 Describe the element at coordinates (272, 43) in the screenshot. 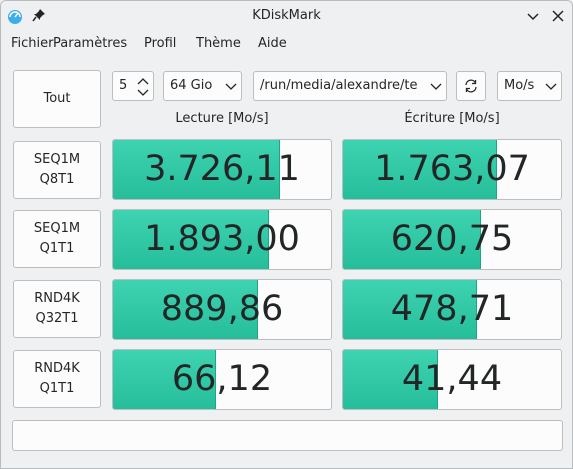

I see `menu-help: Aide` at that location.